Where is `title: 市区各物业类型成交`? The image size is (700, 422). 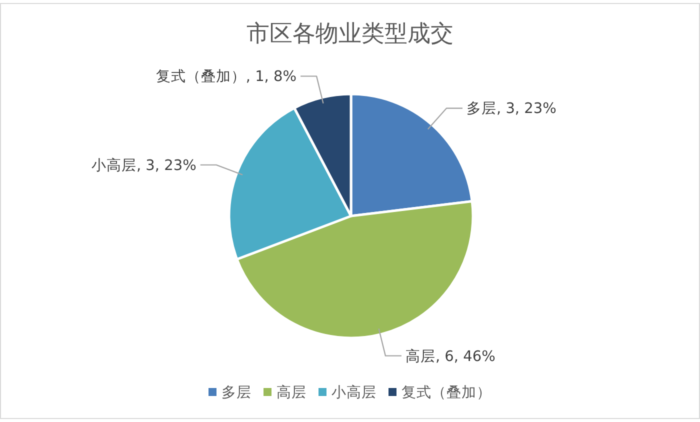 title: 市区各物业类型成交 is located at coordinates (350, 34).